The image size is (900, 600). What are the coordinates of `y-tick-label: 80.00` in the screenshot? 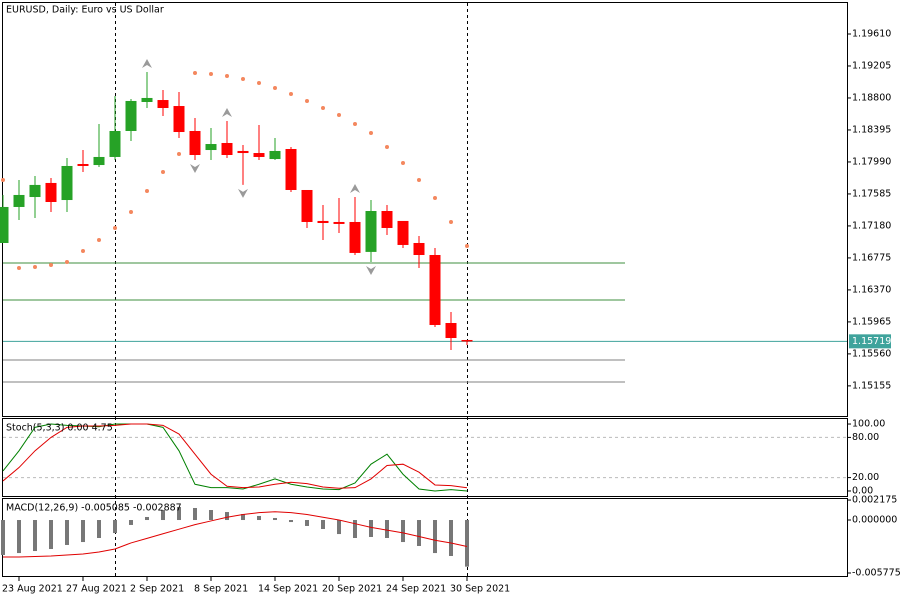 It's located at (865, 437).